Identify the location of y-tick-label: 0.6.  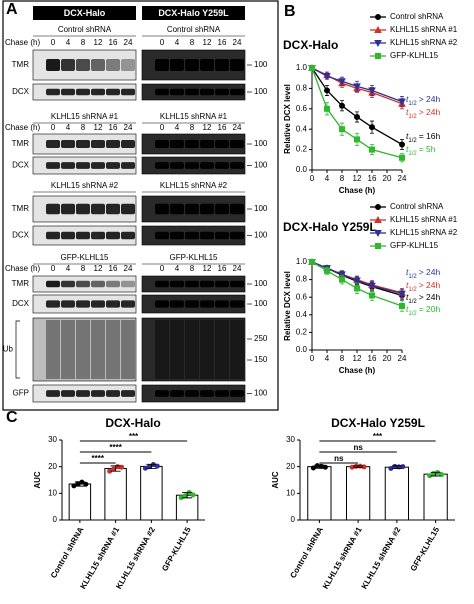
(302, 296).